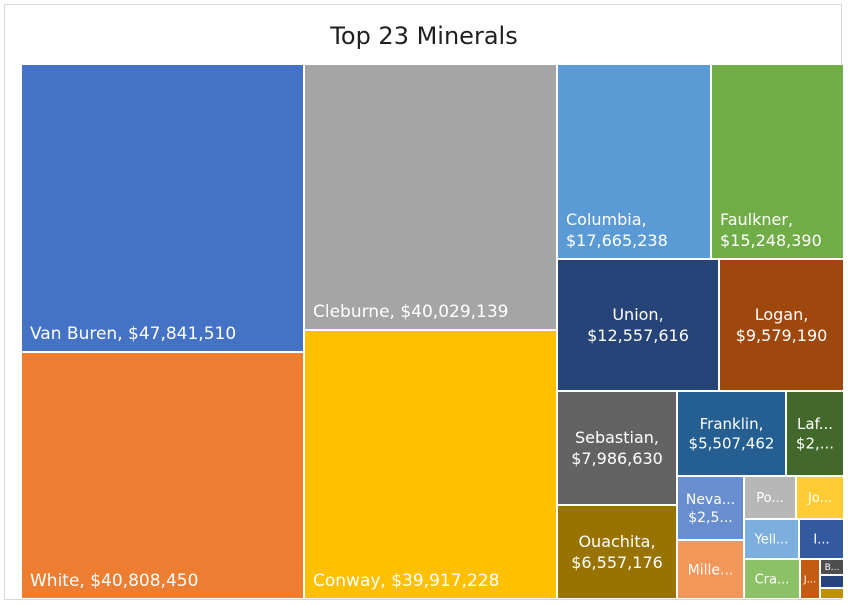  I want to click on treemap-rect-white, so click(162, 475).